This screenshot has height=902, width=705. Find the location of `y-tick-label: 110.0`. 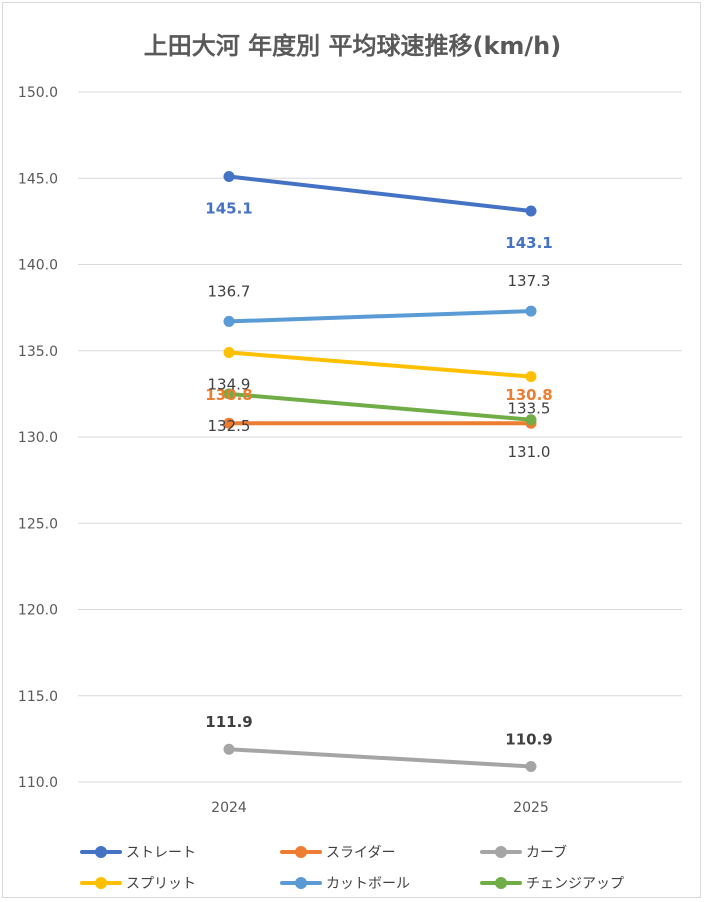

y-tick-label: 110.0 is located at coordinates (38, 783).